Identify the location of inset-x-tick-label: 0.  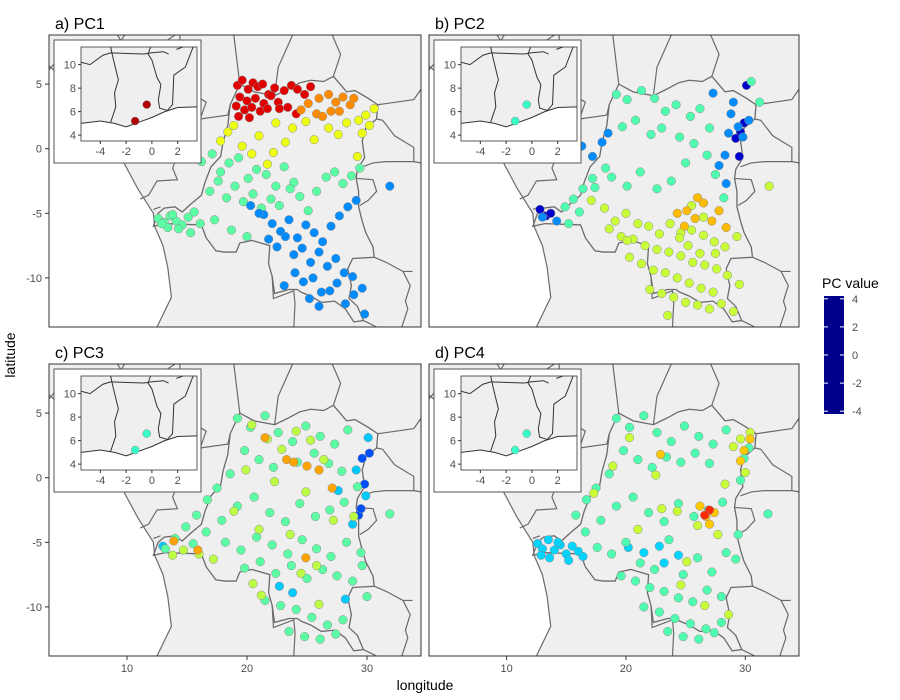
(152, 481).